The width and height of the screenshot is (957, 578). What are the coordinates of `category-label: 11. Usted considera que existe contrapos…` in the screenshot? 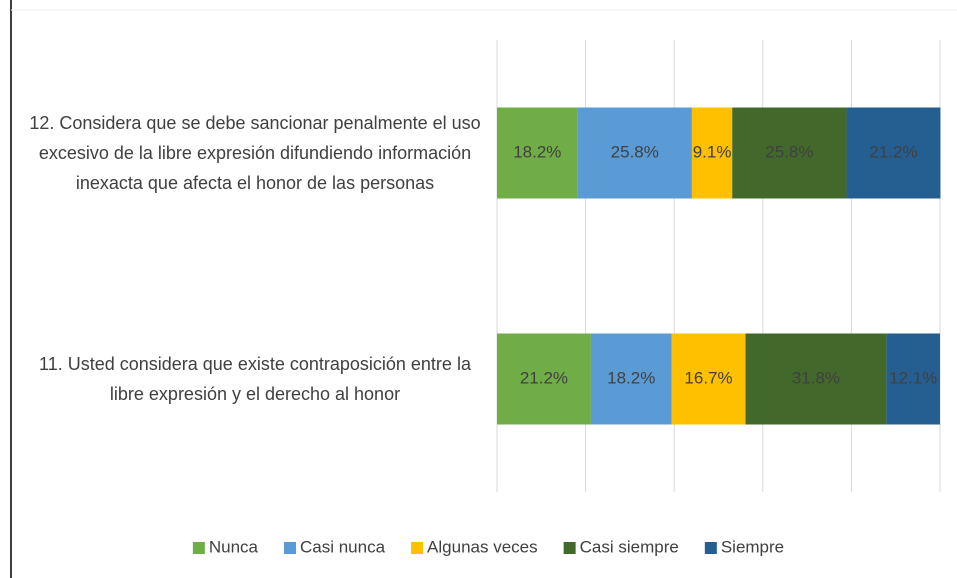 It's located at (255, 379).